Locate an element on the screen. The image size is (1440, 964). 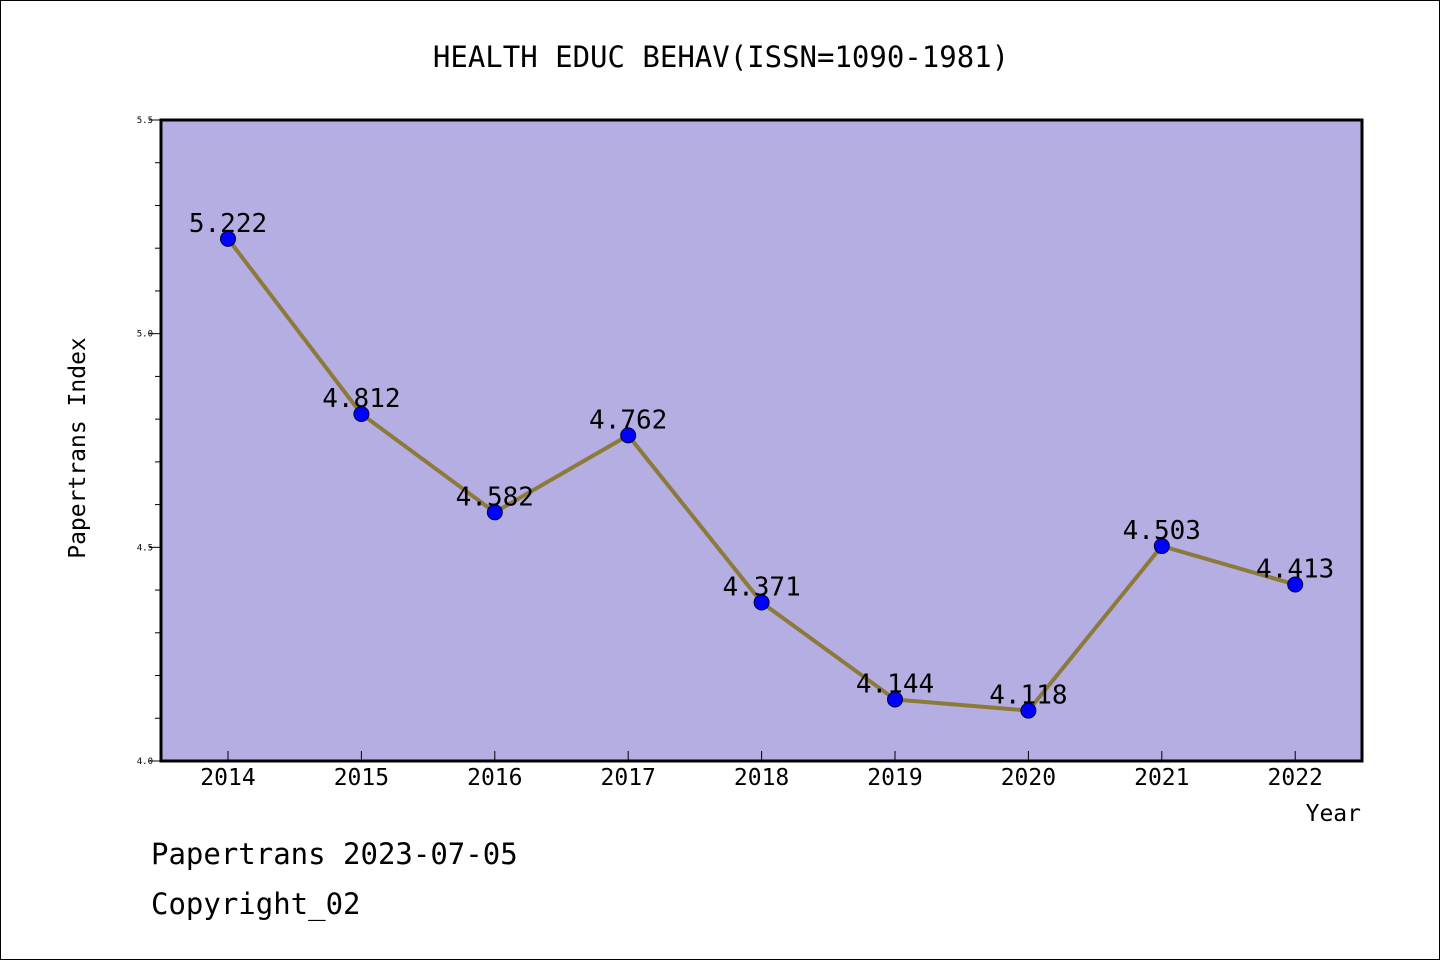
chart-title: HEALTH EDUC BEHAV(ISSN=1090-1981) is located at coordinates (721, 57).